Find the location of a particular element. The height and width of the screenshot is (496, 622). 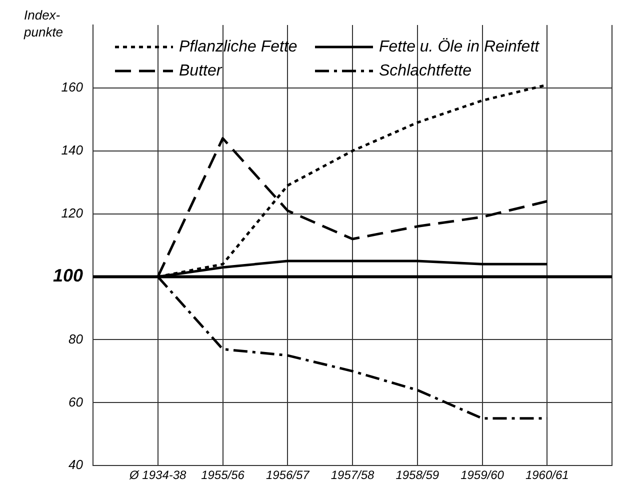

x-tick-label: Ø 1934-38 is located at coordinates (157, 475).